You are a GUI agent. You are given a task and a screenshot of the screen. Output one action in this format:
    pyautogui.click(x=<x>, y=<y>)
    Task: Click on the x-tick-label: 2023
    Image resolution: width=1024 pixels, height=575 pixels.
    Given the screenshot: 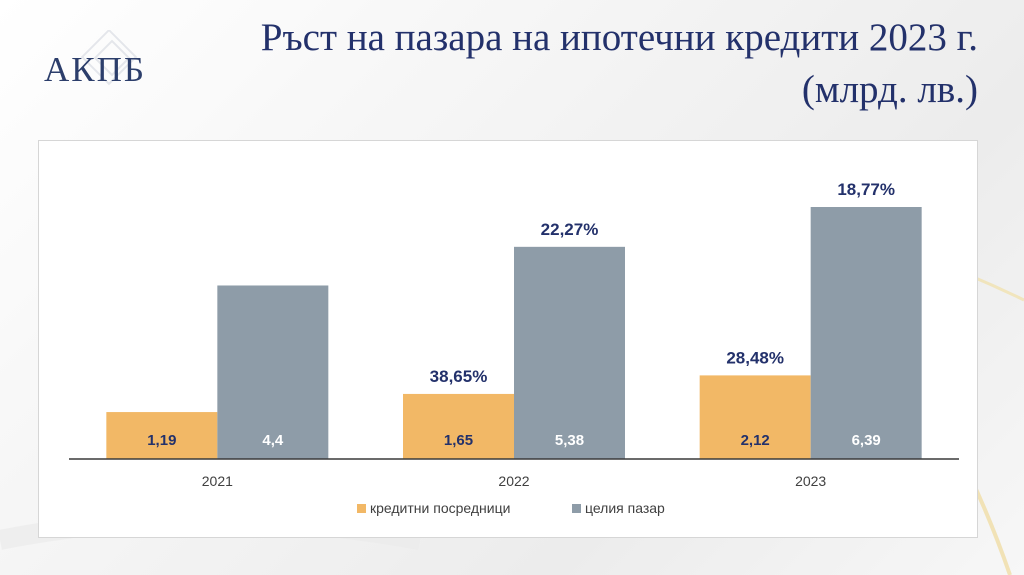 What is the action you would take?
    pyautogui.click(x=810, y=481)
    